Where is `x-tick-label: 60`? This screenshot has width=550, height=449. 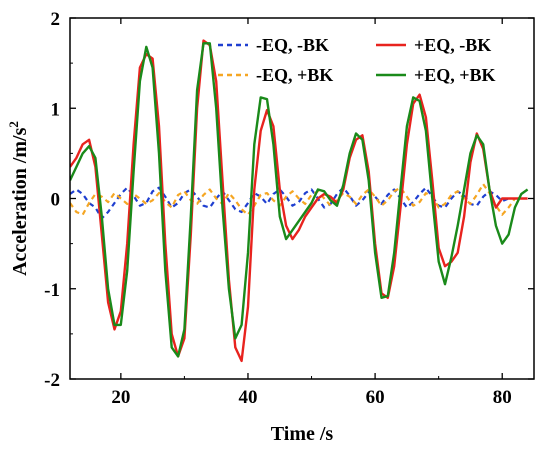 x-tick-label: 60 is located at coordinates (375, 397).